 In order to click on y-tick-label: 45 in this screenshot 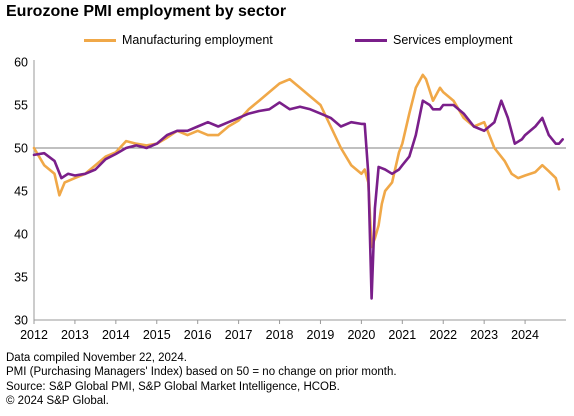, I will do `click(21, 192)`.